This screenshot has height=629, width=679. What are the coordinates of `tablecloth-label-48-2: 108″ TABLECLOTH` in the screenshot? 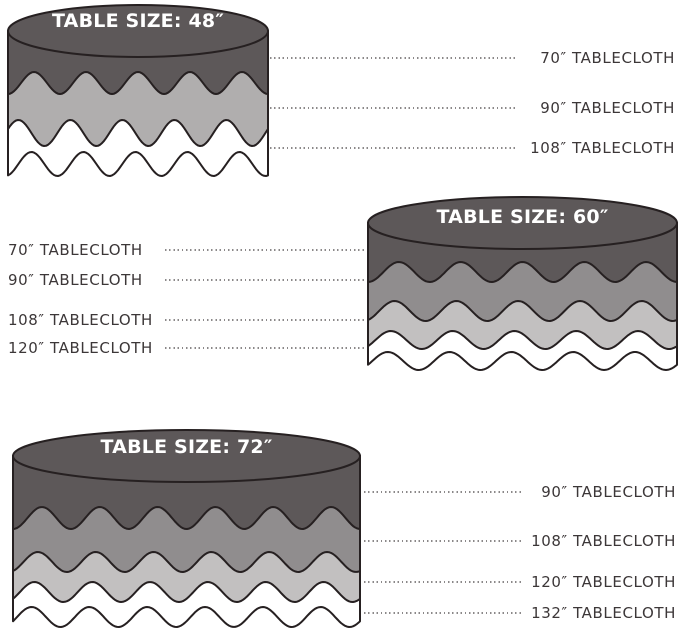 It's located at (602, 148).